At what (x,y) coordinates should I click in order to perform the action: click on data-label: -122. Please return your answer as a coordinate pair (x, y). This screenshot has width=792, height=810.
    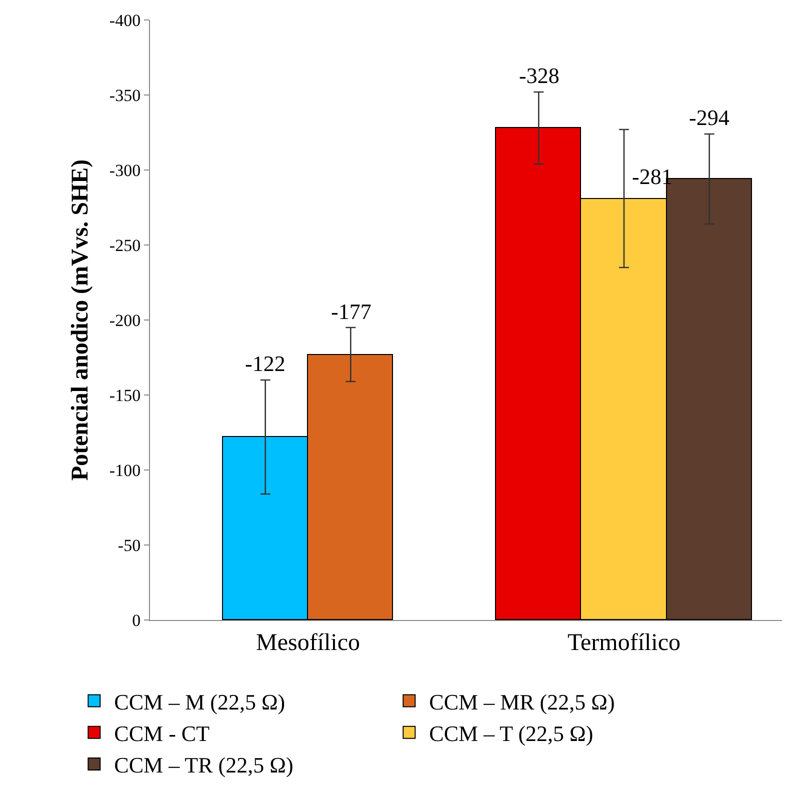
    Looking at the image, I should click on (265, 363).